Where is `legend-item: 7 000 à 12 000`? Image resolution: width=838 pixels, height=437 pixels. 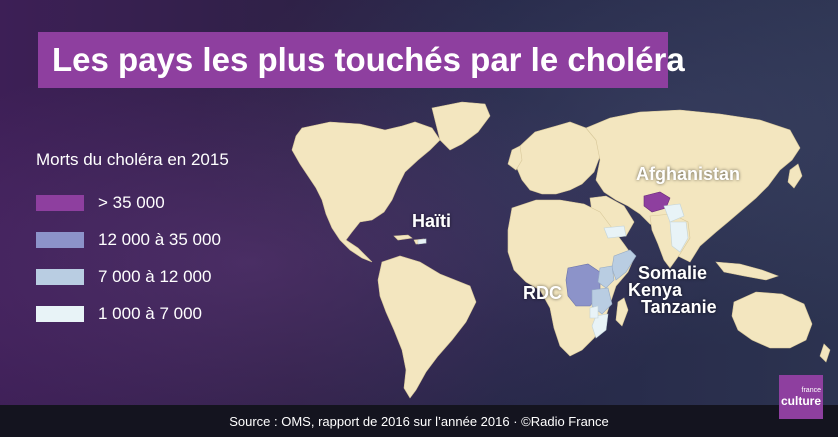 legend-item: 7 000 à 12 000 is located at coordinates (132, 276).